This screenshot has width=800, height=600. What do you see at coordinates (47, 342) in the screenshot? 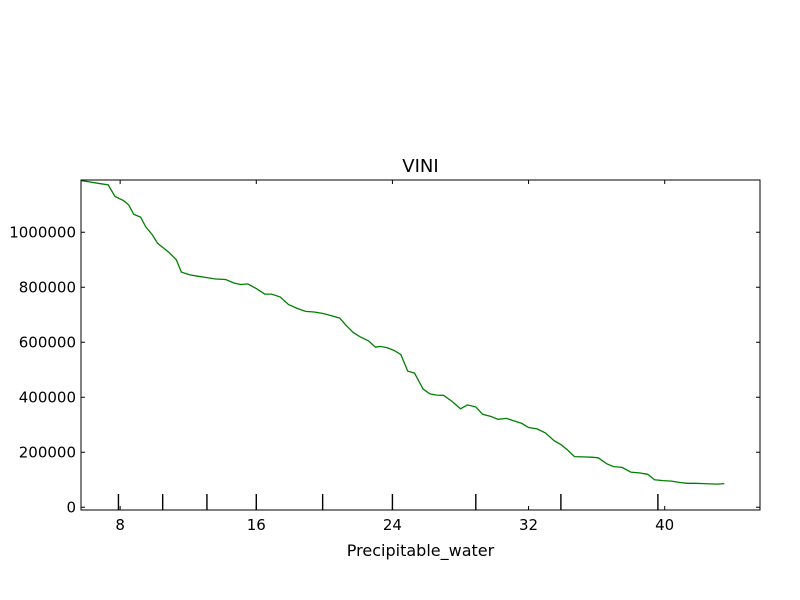
I see `y-tick-label: 600000` at bounding box center [47, 342].